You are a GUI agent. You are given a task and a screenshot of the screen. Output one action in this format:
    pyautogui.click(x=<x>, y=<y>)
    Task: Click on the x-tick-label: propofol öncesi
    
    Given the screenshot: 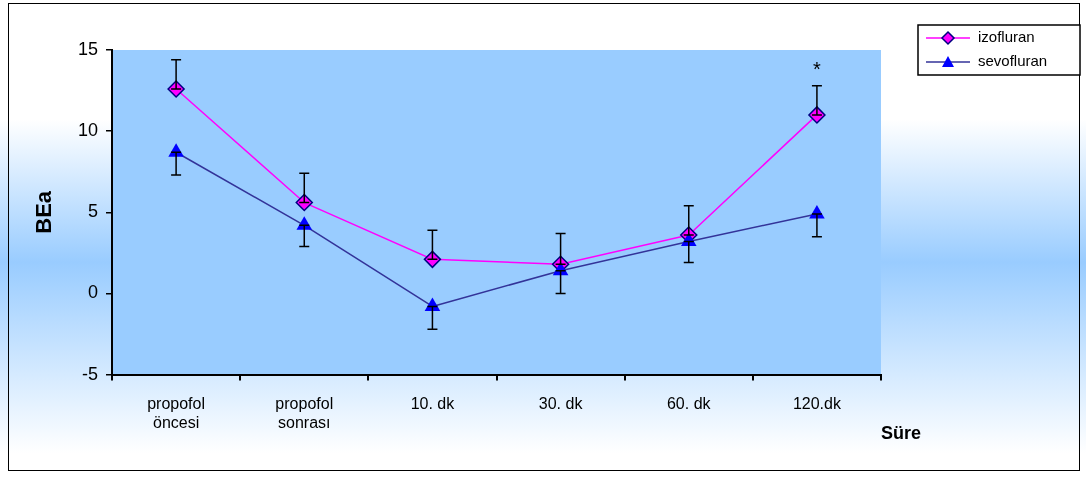 What is the action you would take?
    pyautogui.click(x=176, y=412)
    